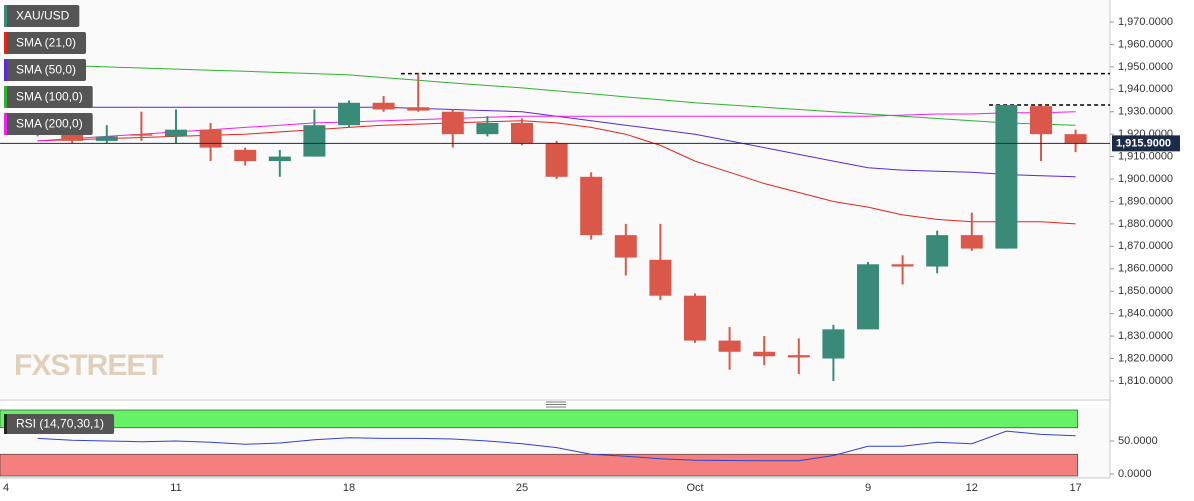 The height and width of the screenshot is (501, 1194). Describe the element at coordinates (1135, 474) in the screenshot. I see `y-tick-label: 0.0000` at that location.